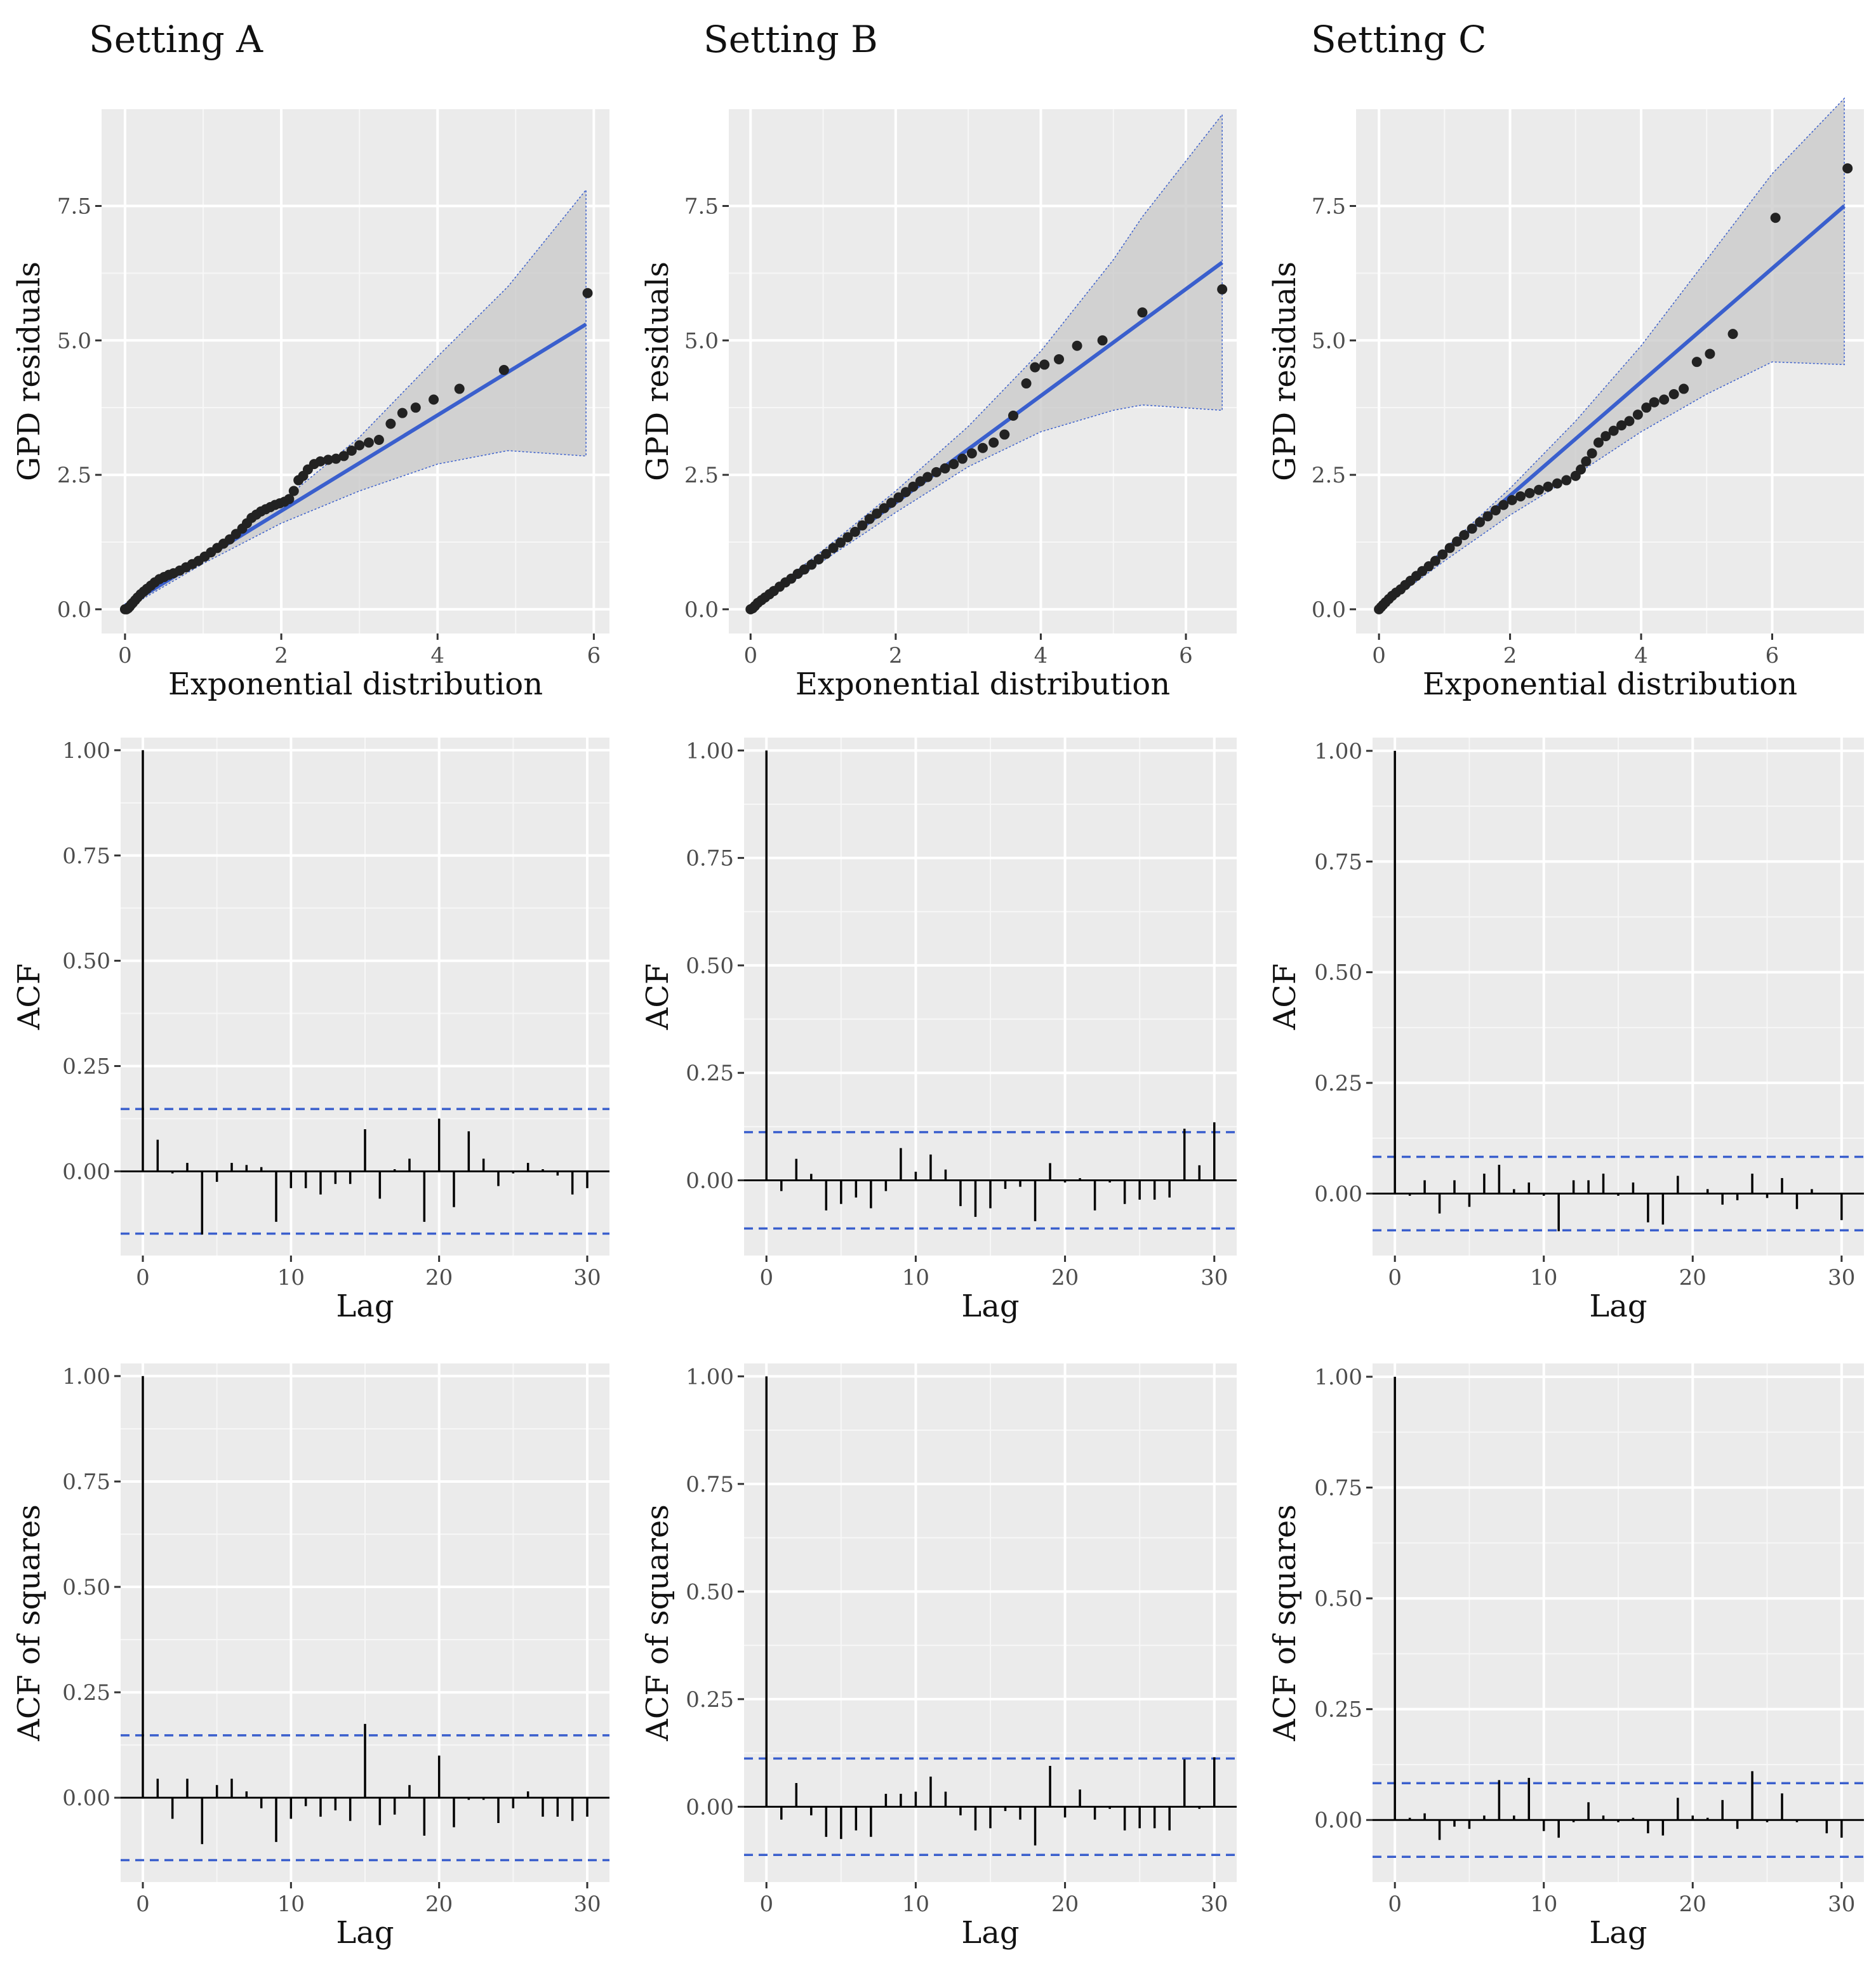  I want to click on column-title-setting-a: Setting A, so click(176, 39).